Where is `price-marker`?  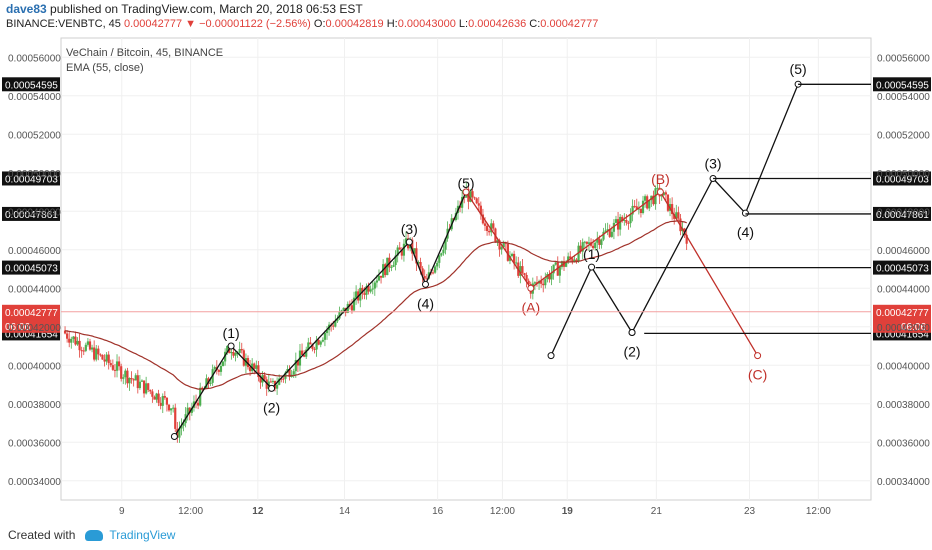
price-marker is located at coordinates (31, 213).